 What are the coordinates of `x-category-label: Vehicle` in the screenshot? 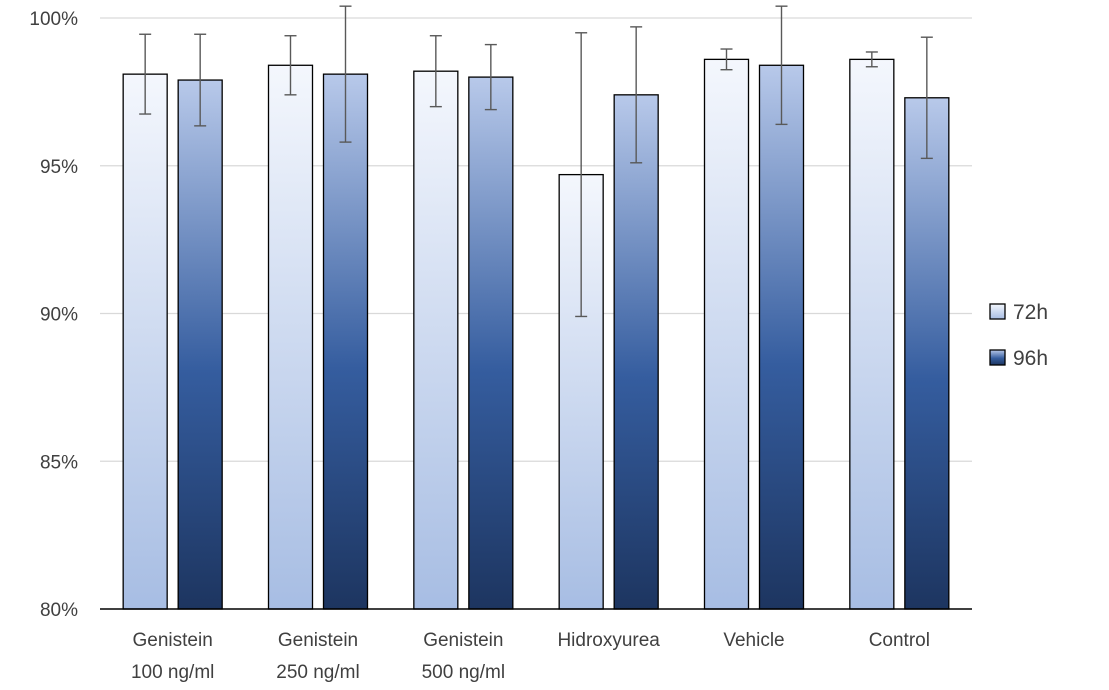 It's located at (753, 640).